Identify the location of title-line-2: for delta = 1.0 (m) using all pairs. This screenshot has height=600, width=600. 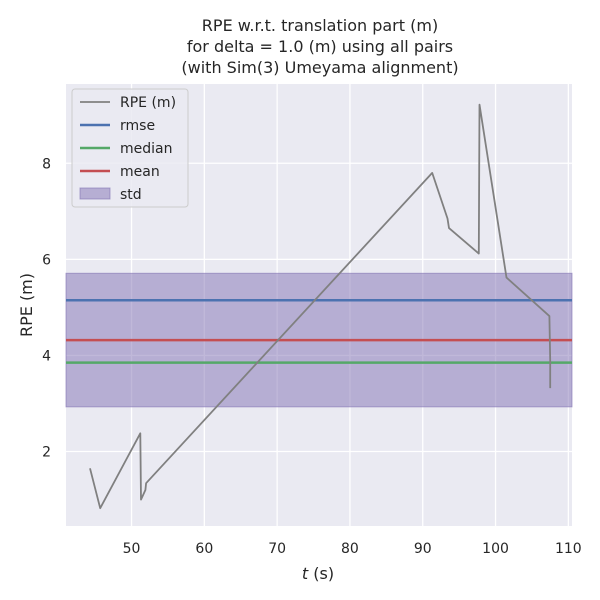
(320, 46).